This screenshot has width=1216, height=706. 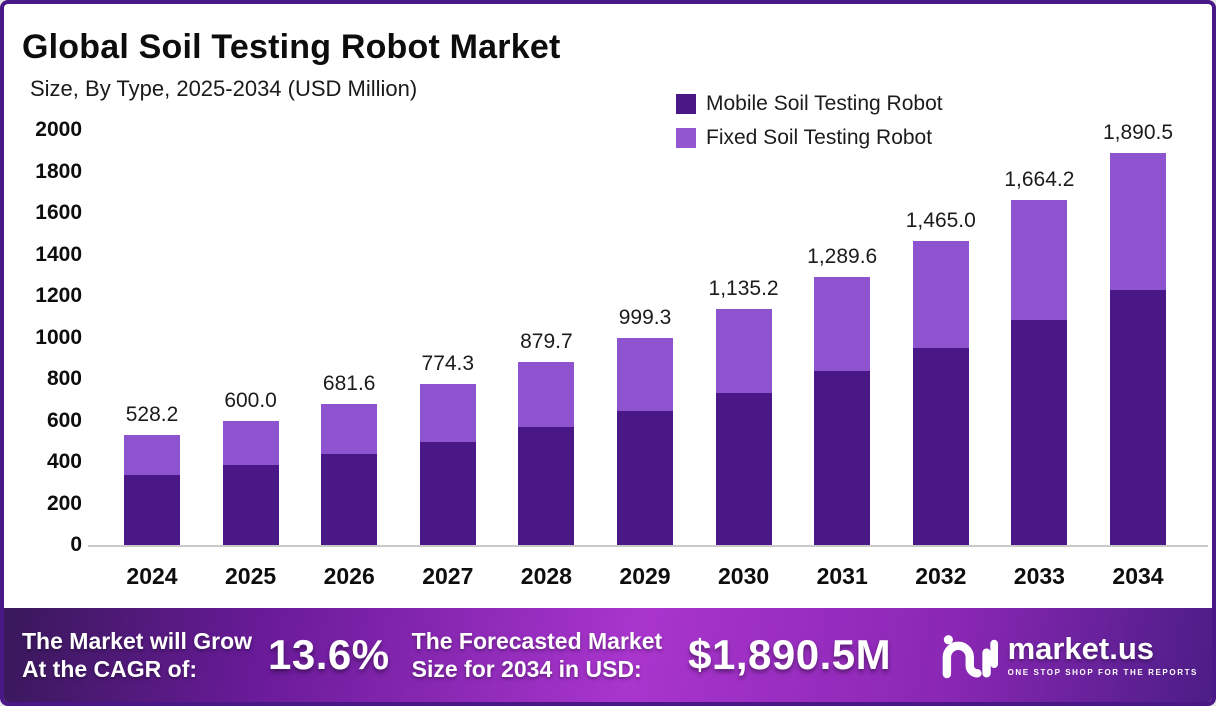 What do you see at coordinates (448, 364) in the screenshot?
I see `bar-value-2027: 774.3` at bounding box center [448, 364].